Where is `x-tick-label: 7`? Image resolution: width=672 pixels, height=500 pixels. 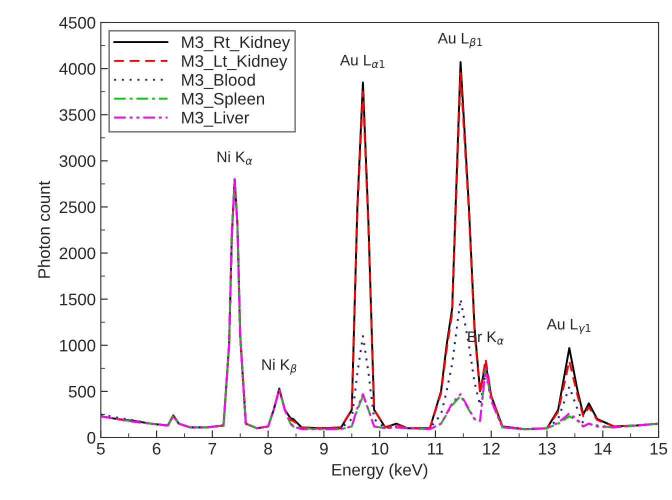
x-tick-label: 7 is located at coordinates (212, 448).